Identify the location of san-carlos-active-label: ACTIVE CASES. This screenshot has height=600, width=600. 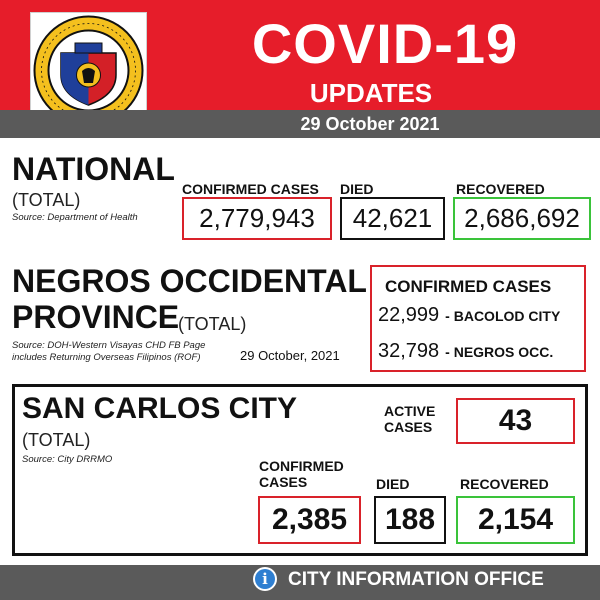
(409, 419).